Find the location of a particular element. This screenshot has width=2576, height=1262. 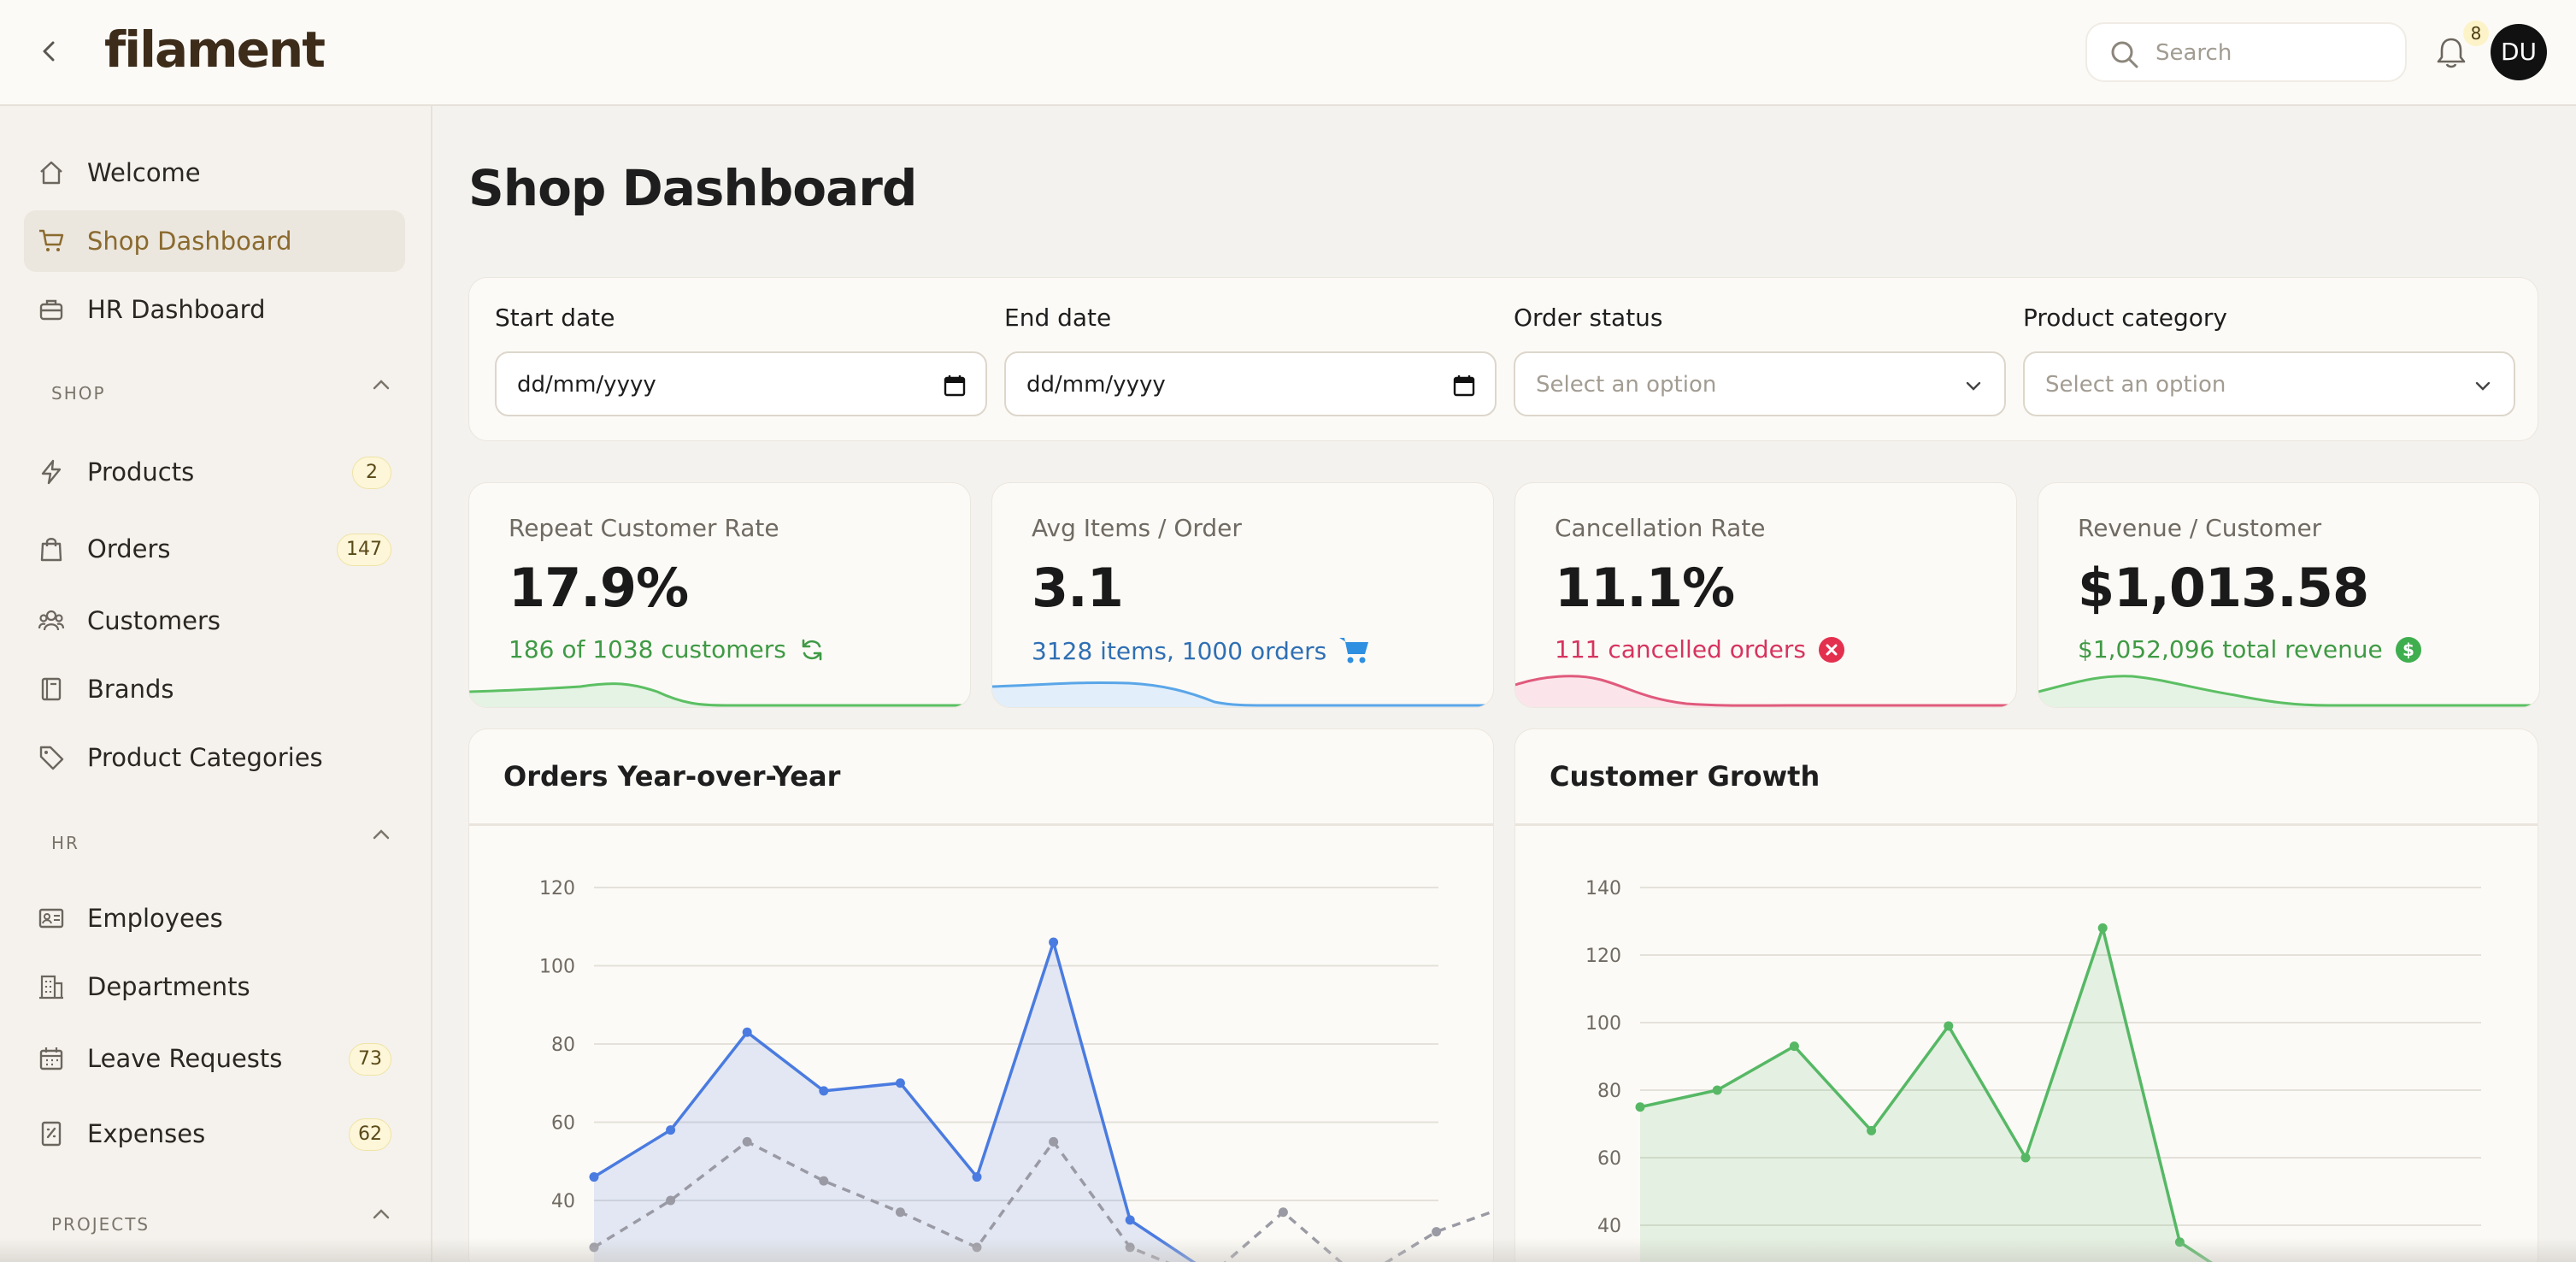

app-logo: filament is located at coordinates (215, 50).